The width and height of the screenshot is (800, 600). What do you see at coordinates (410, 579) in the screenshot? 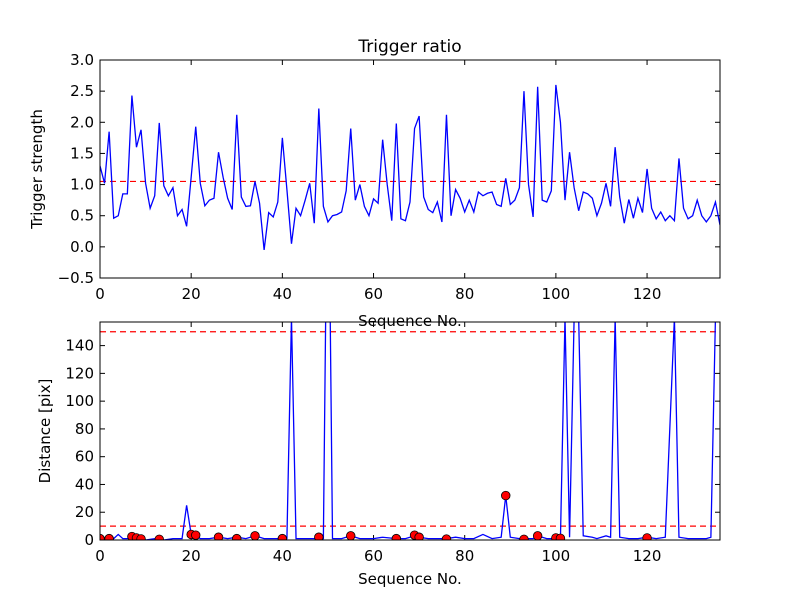
I see `bottom-x-axis-label: Sequence No.` at bounding box center [410, 579].